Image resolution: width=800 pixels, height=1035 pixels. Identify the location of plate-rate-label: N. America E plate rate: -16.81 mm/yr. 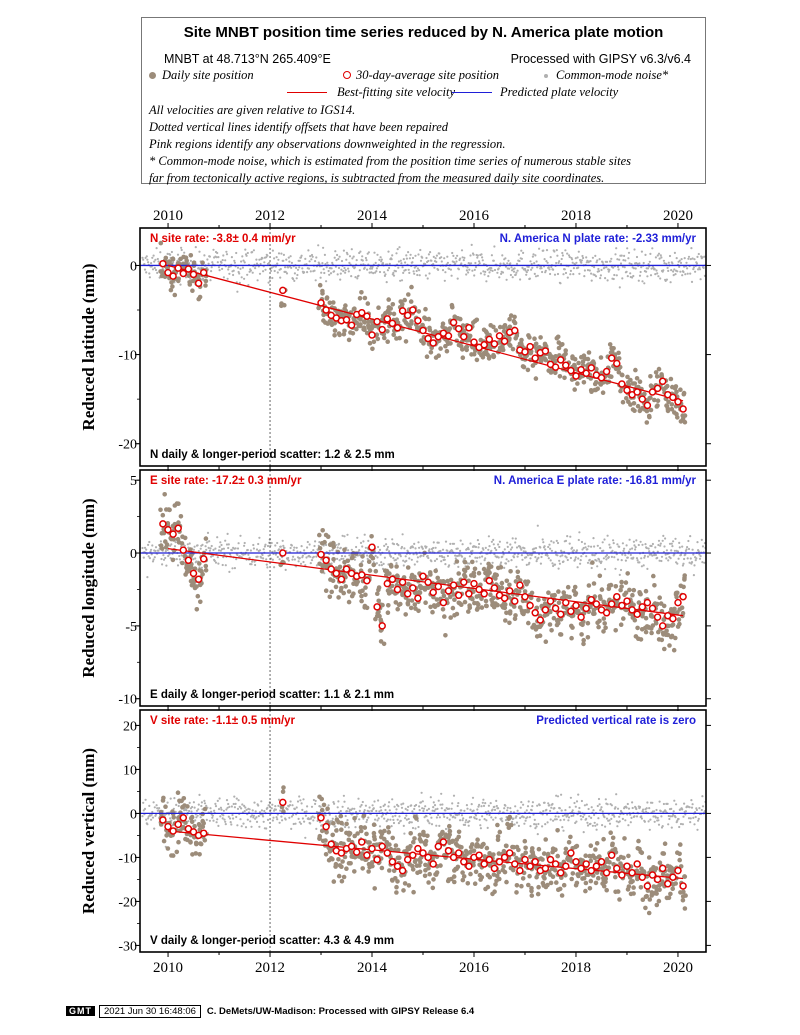
(595, 481).